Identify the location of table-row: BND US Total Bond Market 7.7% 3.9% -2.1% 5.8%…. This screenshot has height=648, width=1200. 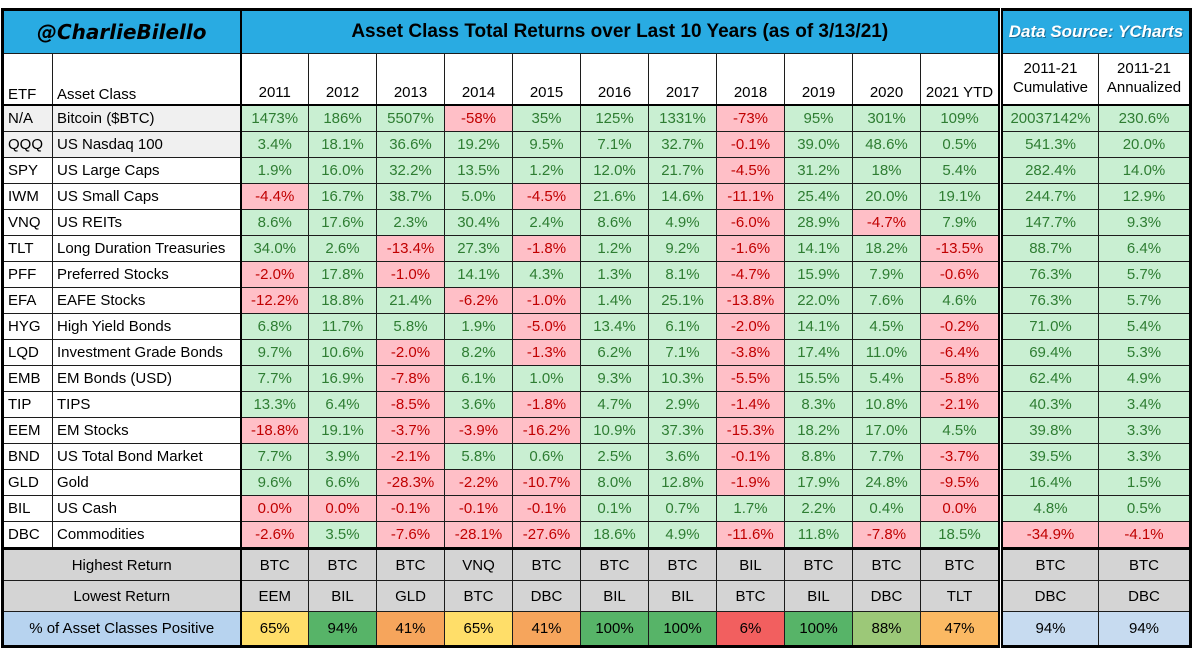
(596, 456).